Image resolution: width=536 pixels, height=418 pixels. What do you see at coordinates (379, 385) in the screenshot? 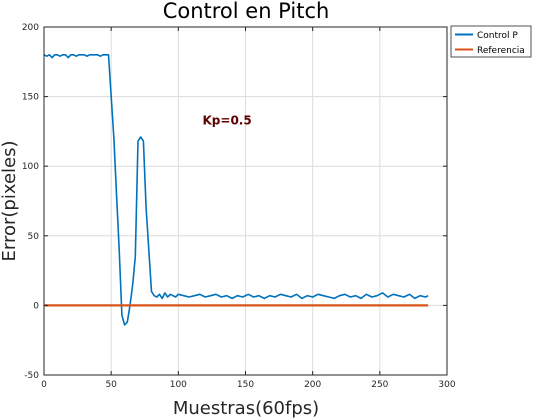
I see `x-tick-label: 250` at bounding box center [379, 385].